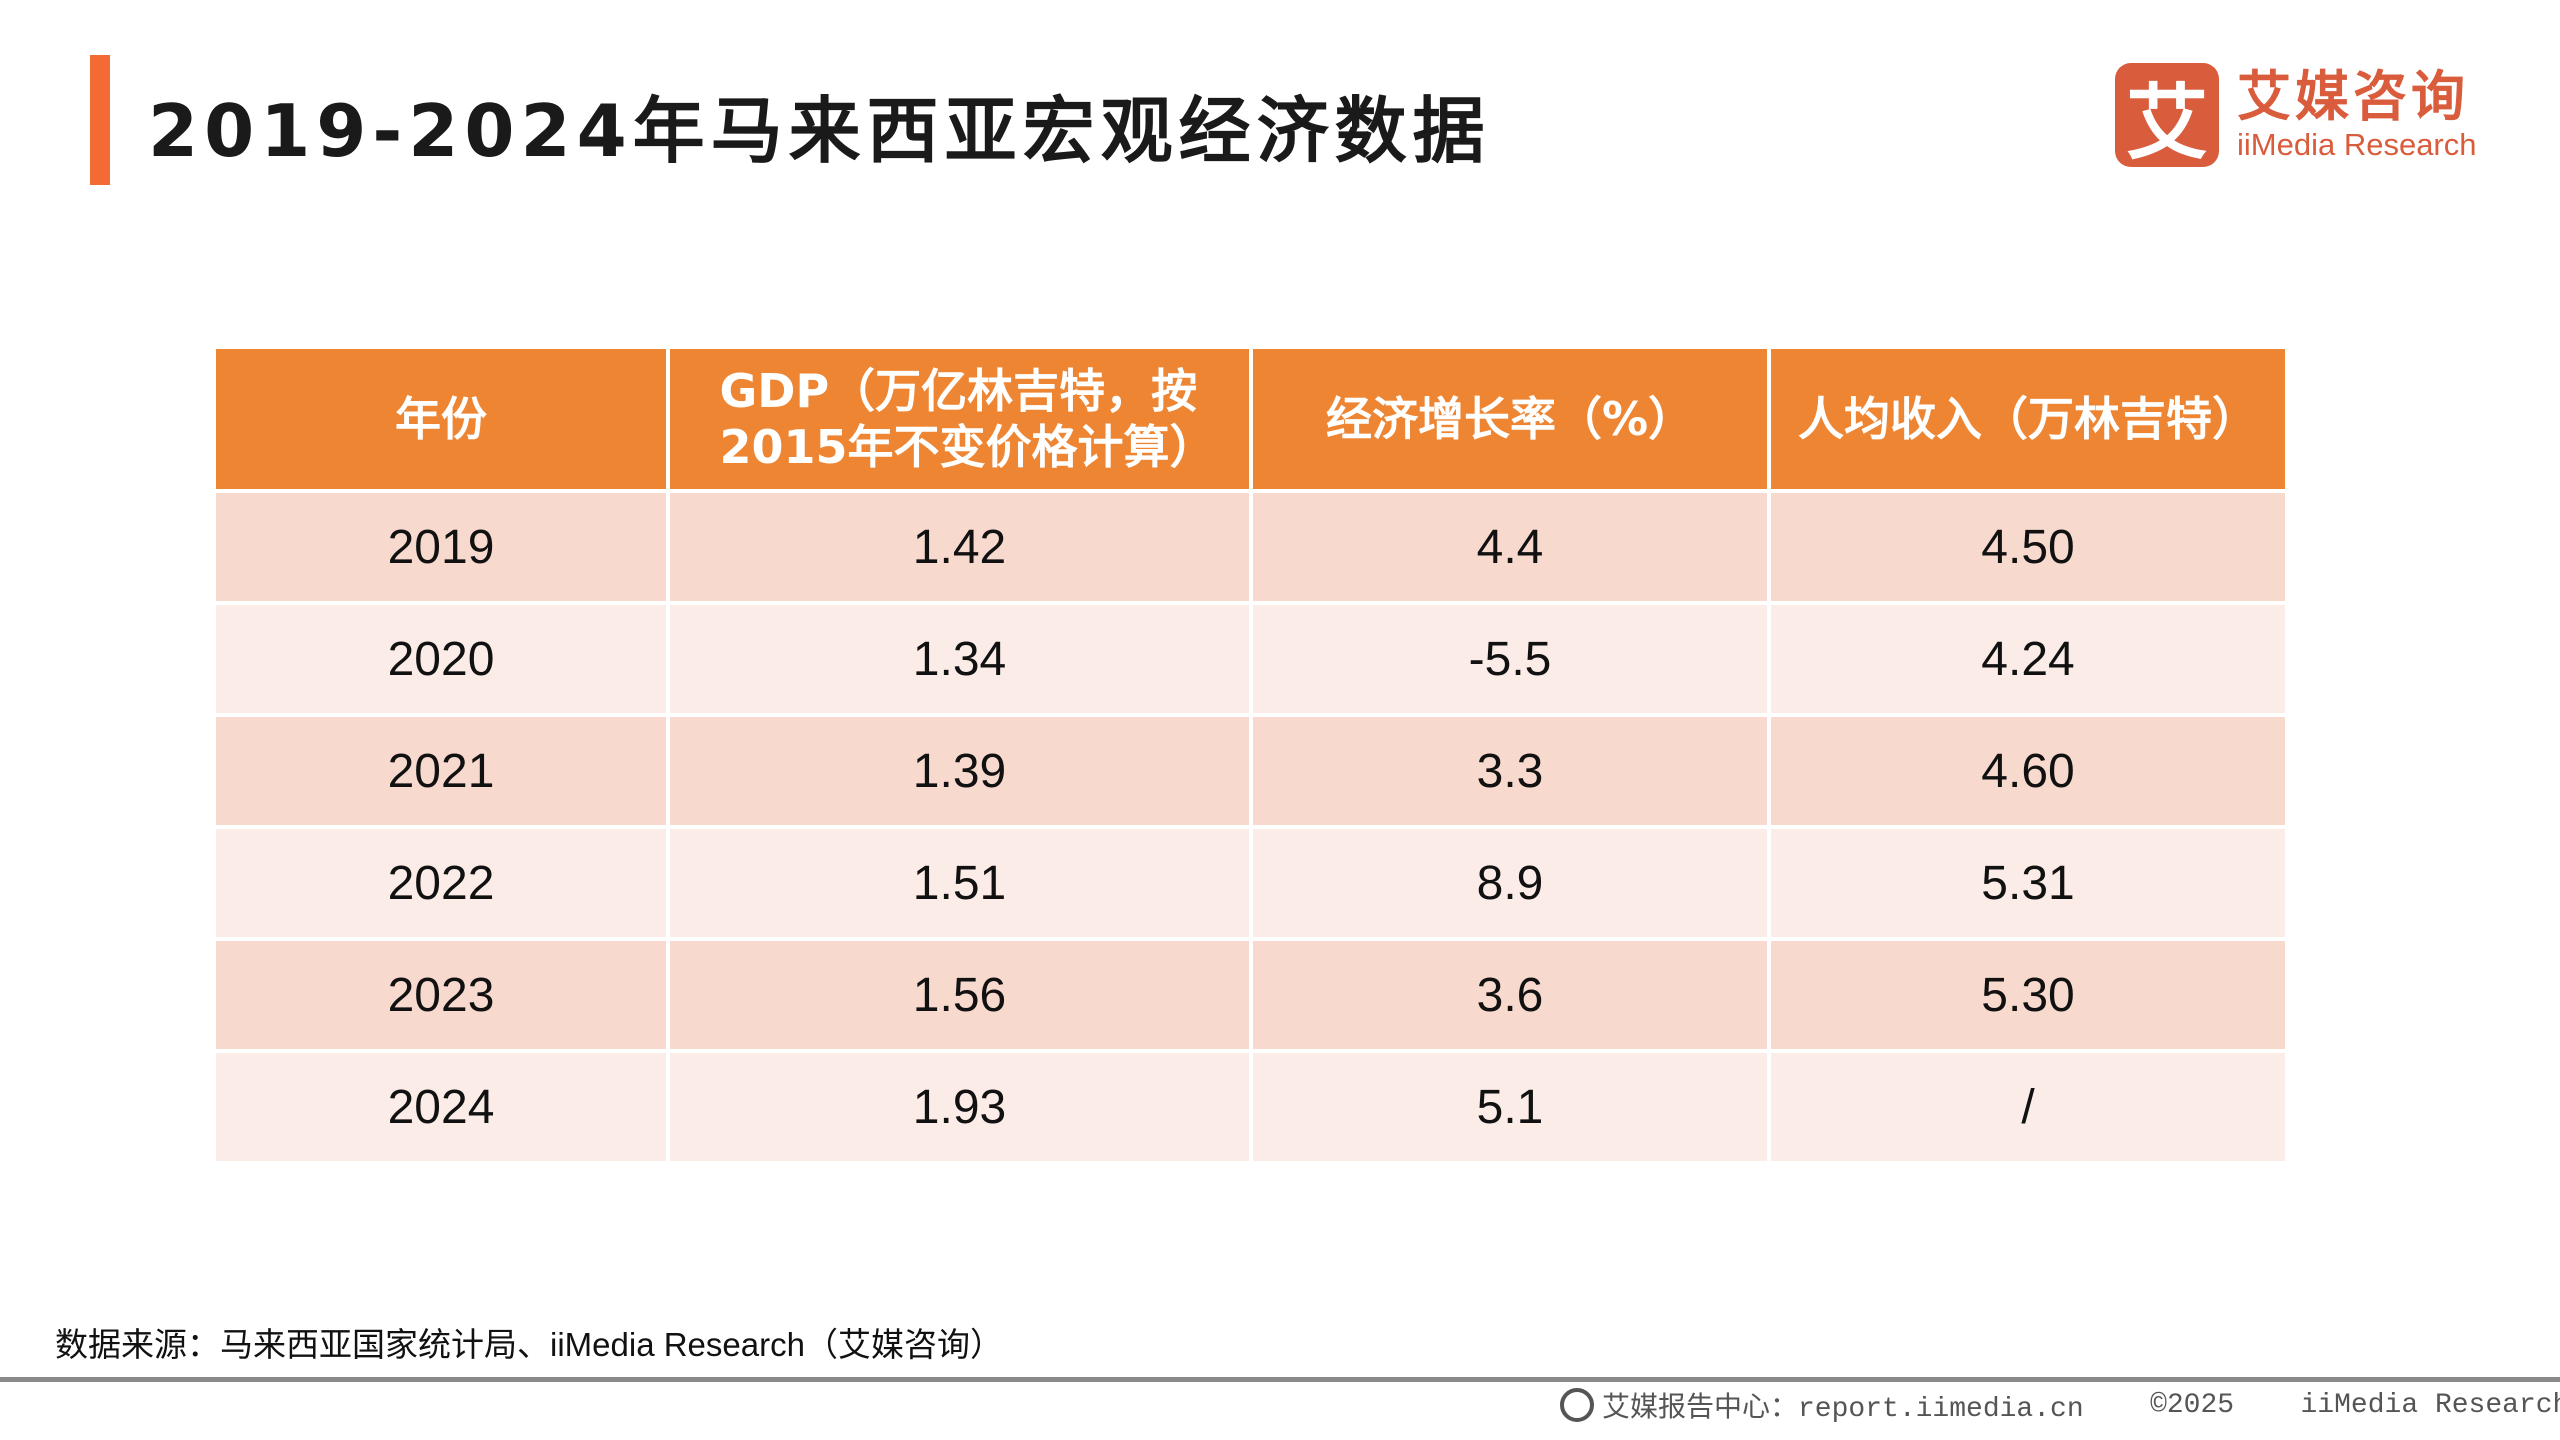 This screenshot has height=1440, width=2560. I want to click on footer-company: iiMedia Research Inc, so click(2430, 1405).